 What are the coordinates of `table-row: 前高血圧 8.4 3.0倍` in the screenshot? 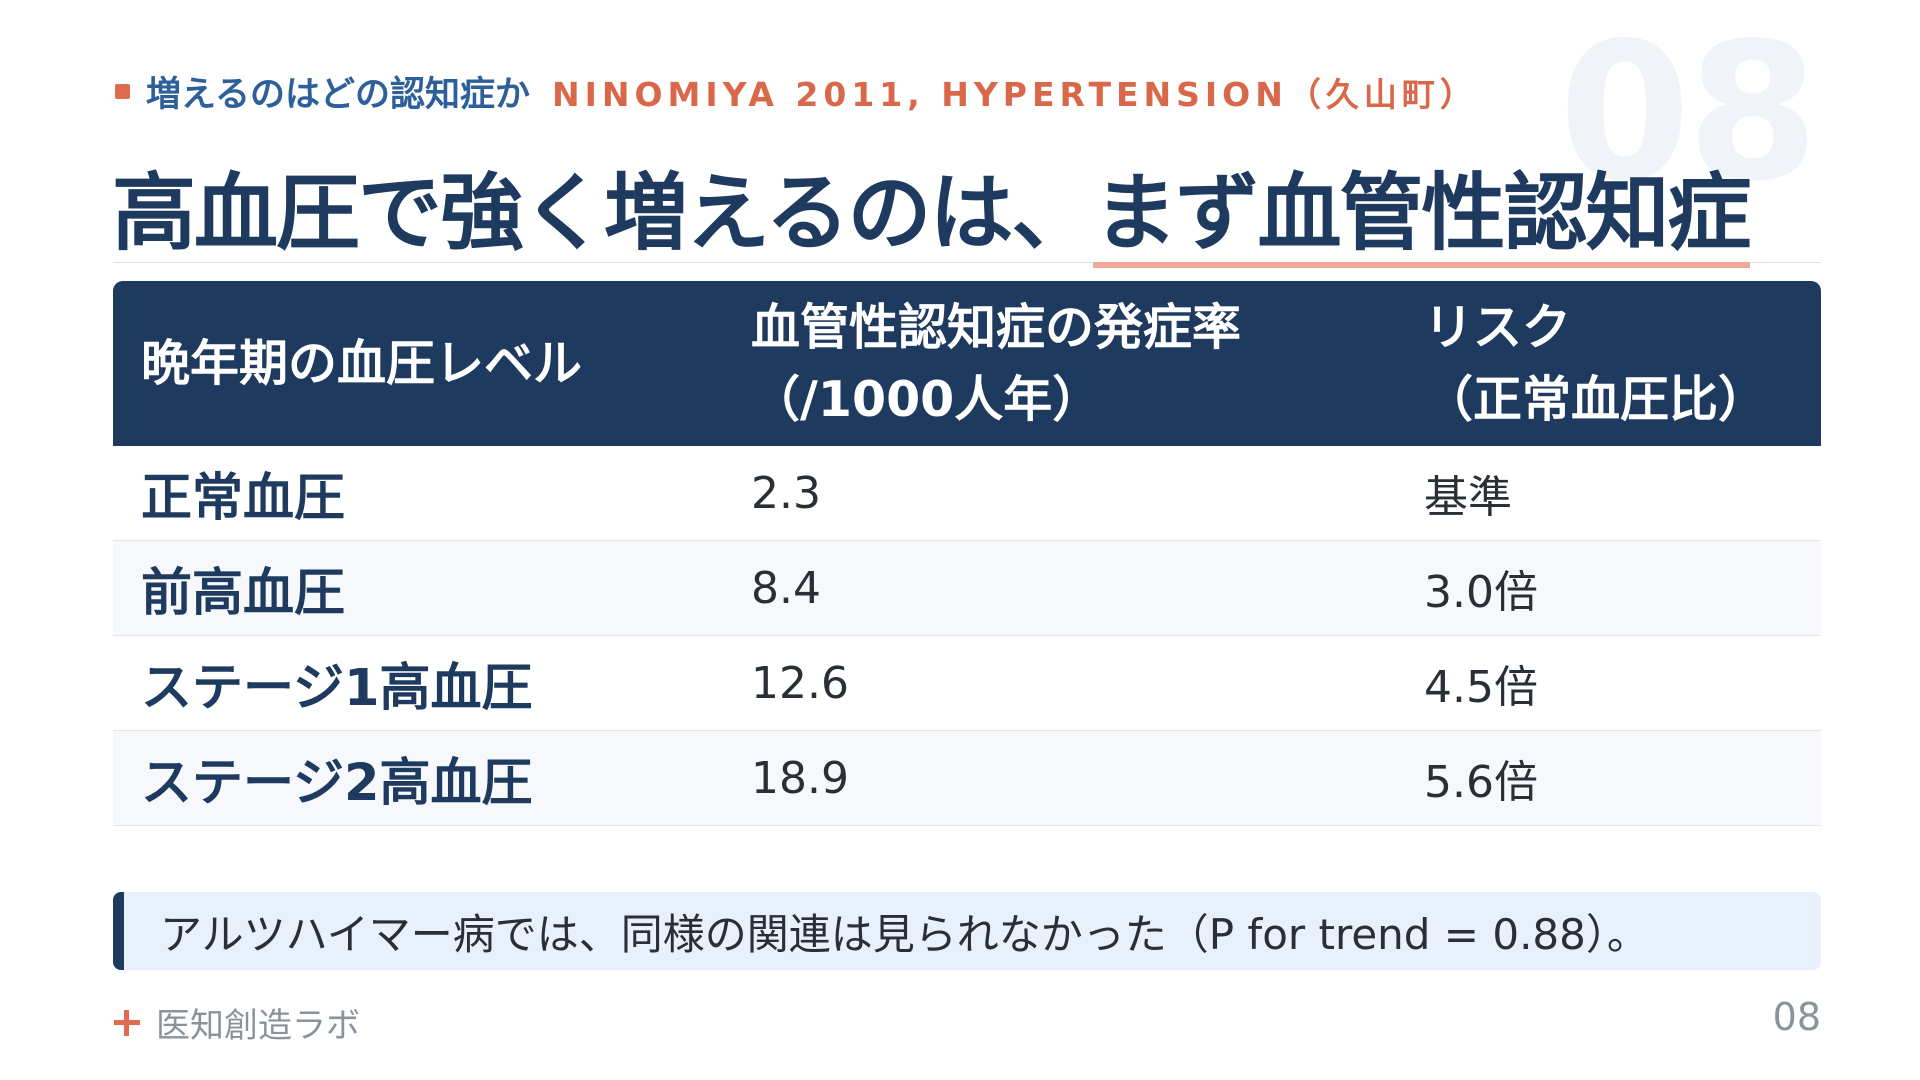 It's located at (967, 588).